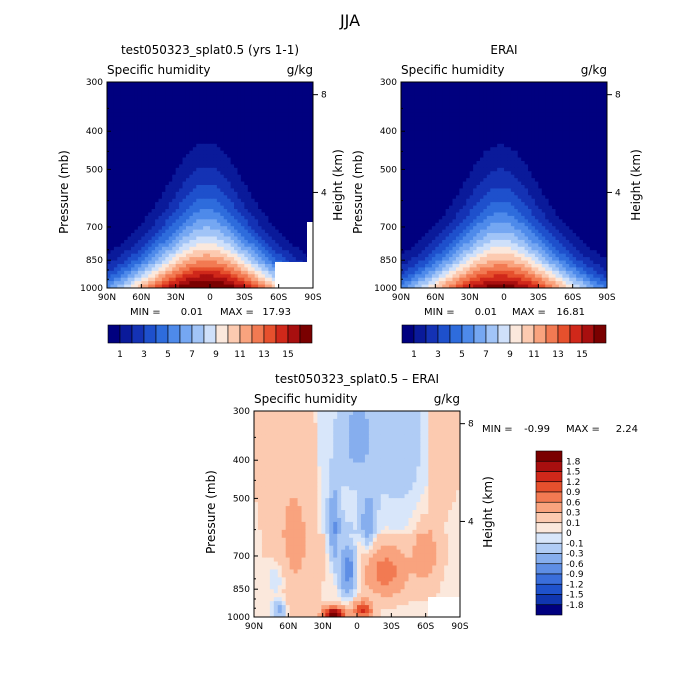  I want to click on panel-model-colorbar-swatch, so click(162, 334).